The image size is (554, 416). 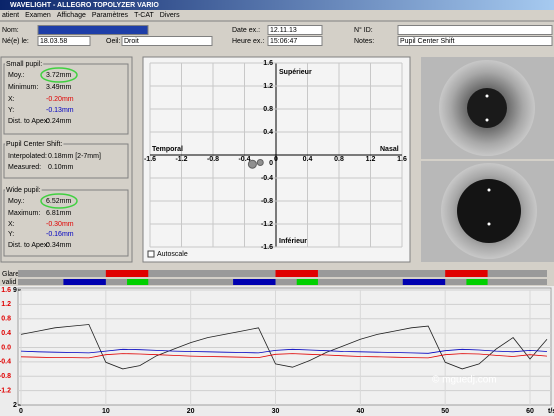 What do you see at coordinates (6, 304) in the screenshot?
I see `y2-tick-label: 1.2` at bounding box center [6, 304].